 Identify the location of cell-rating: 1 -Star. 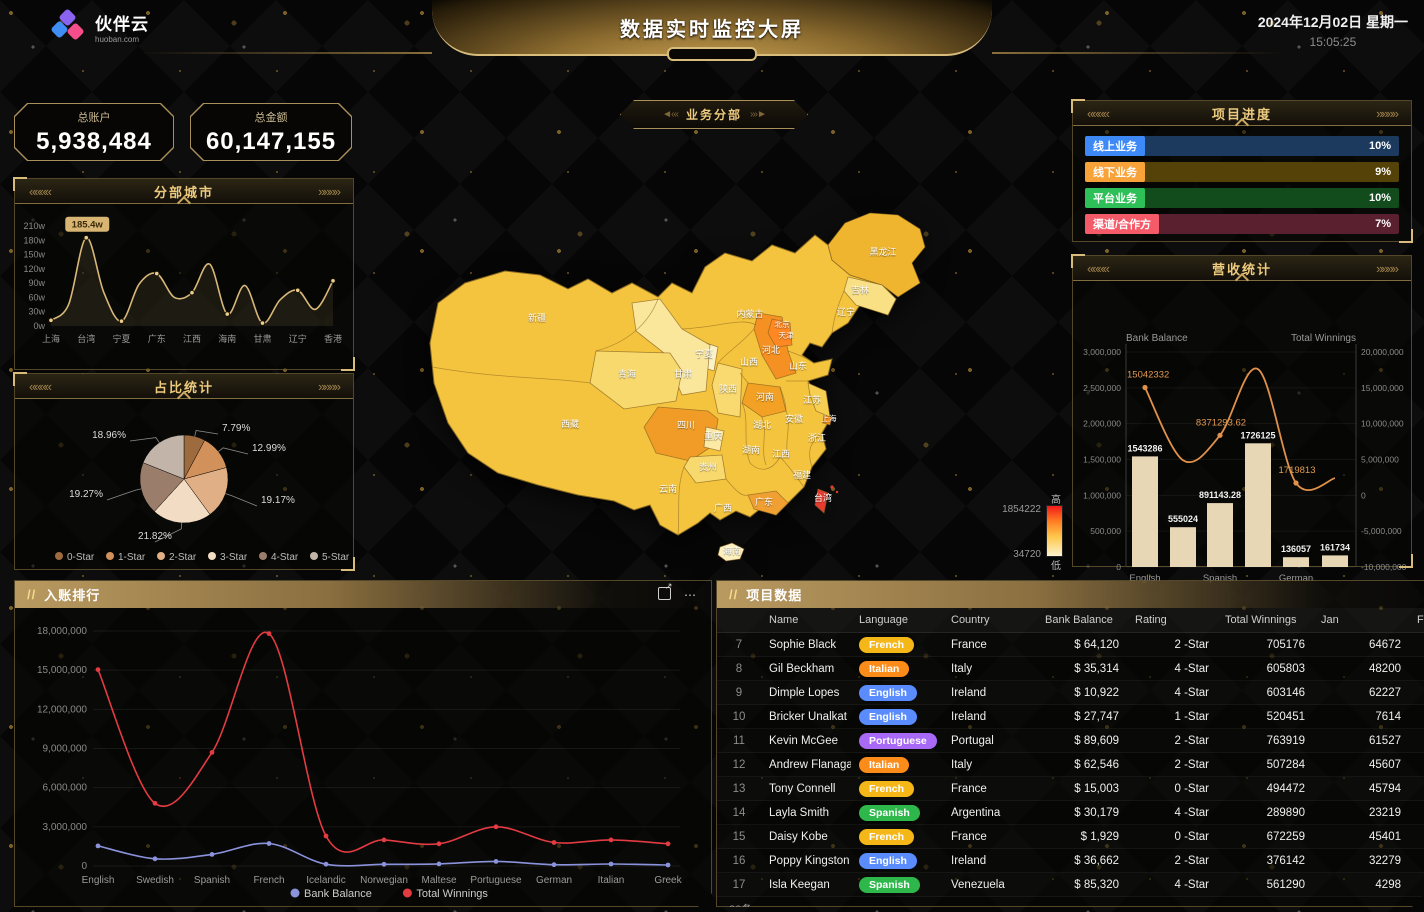
(1191, 716).